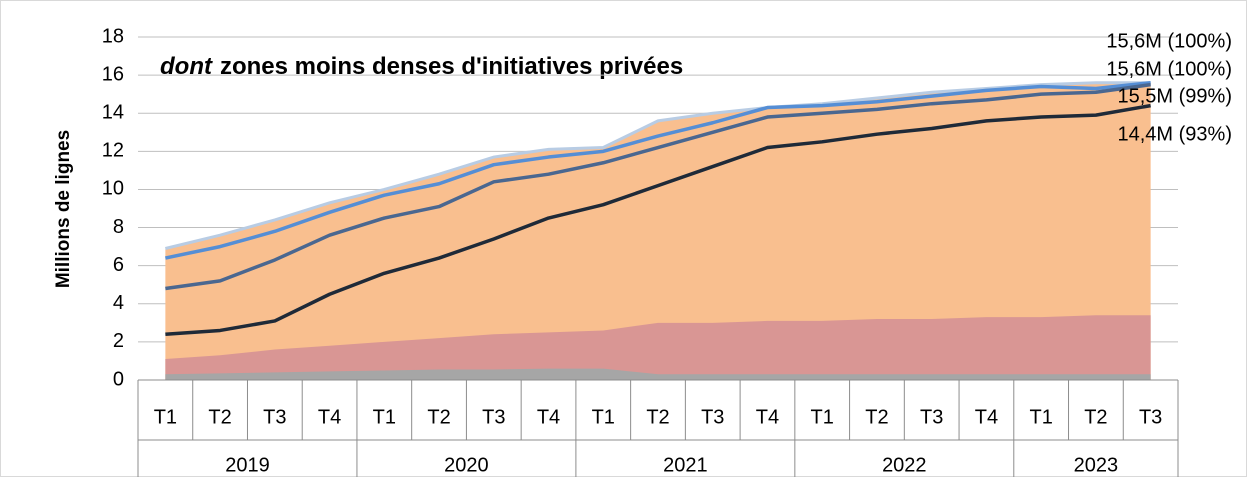 This screenshot has width=1247, height=477. What do you see at coordinates (247, 465) in the screenshot?
I see `year-label: 2019` at bounding box center [247, 465].